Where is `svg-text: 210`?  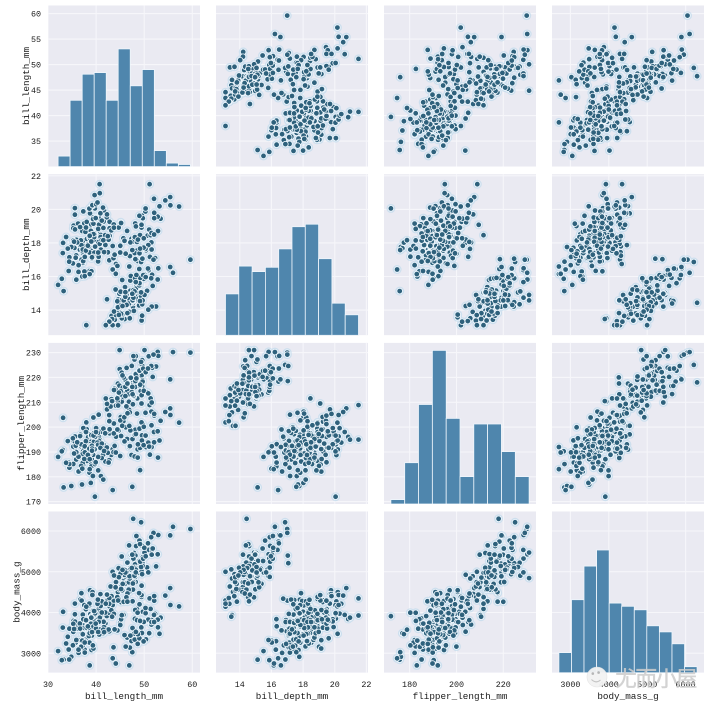
svg-text: 210 is located at coordinates (33, 403).